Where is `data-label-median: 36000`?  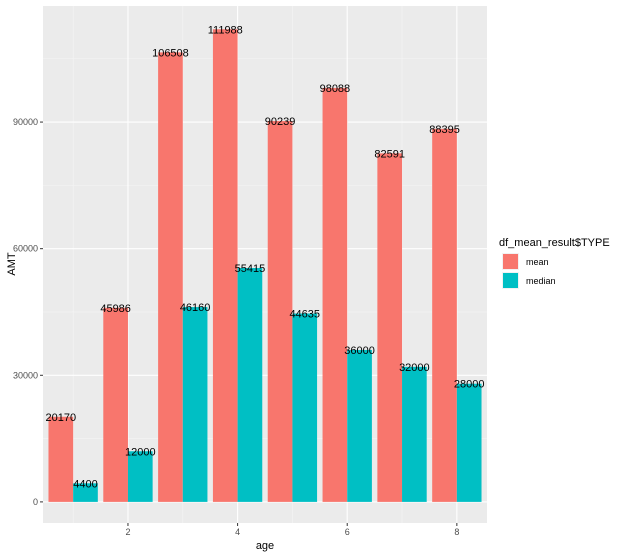 data-label-median: 36000 is located at coordinates (359, 351).